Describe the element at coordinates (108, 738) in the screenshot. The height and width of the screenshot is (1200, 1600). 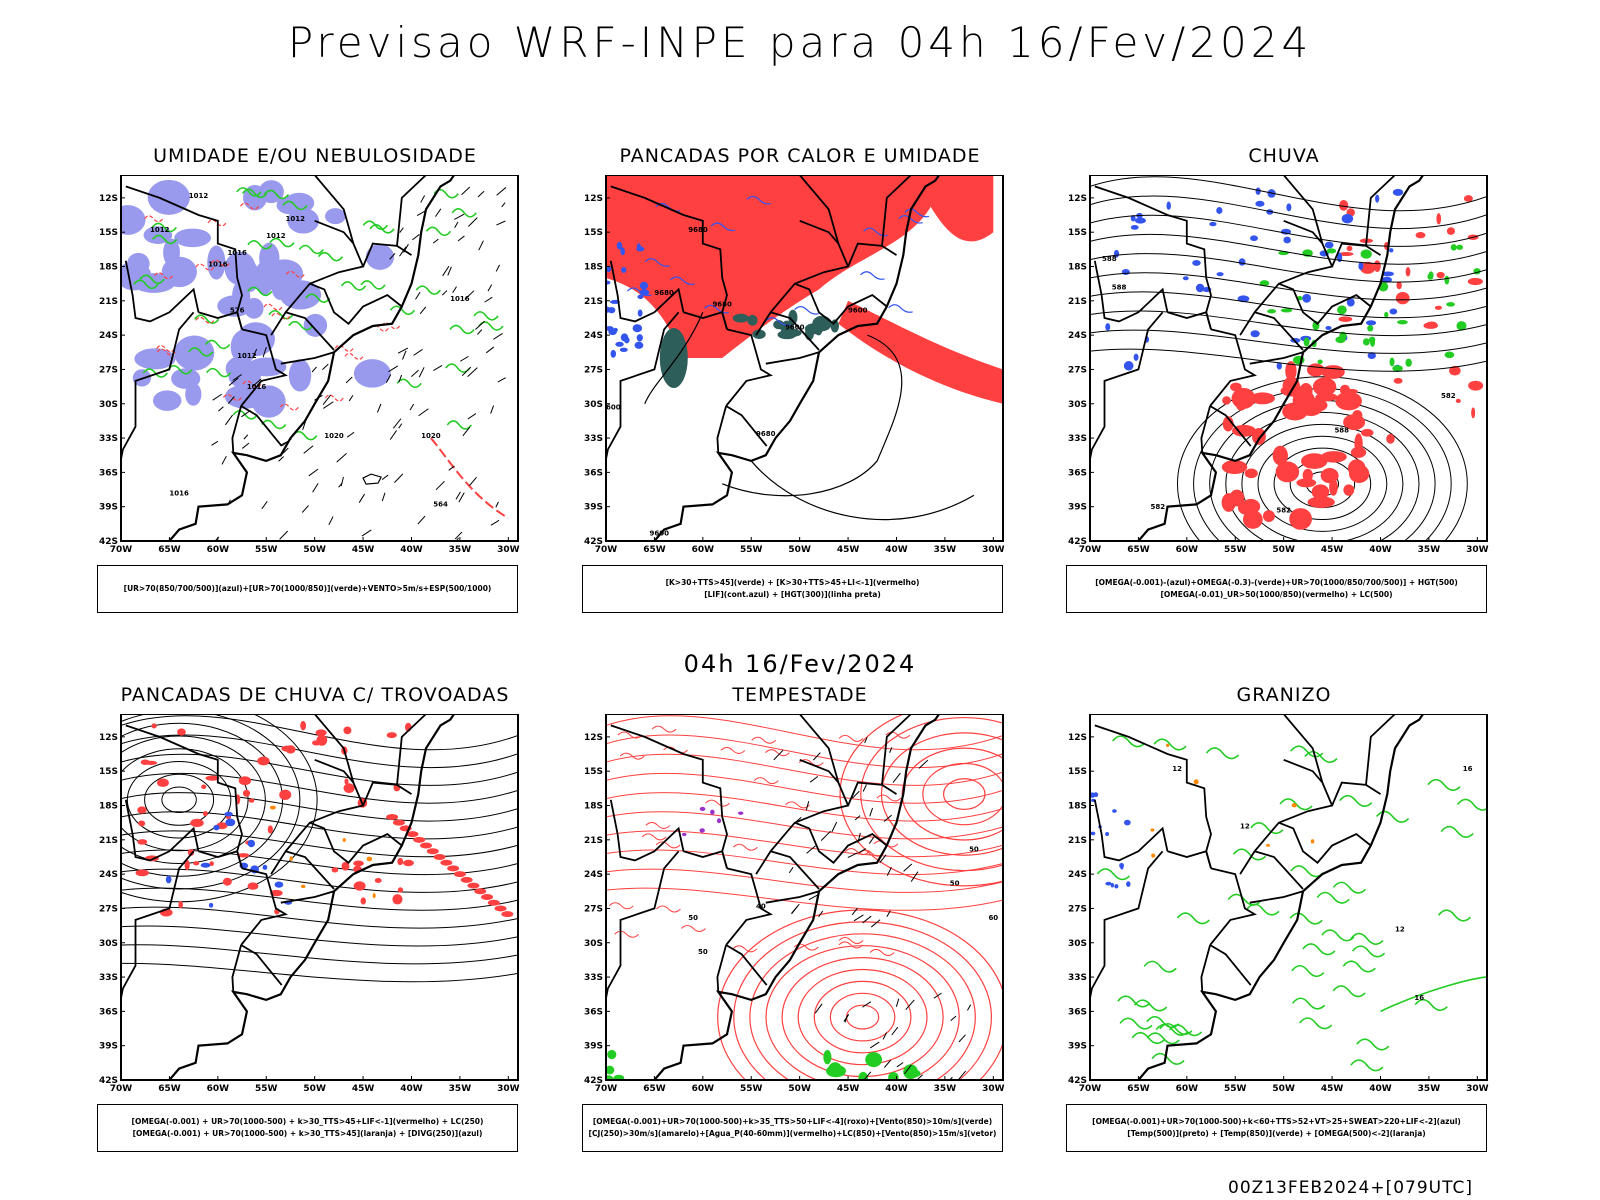
I see `lat-tick-label: 12S` at that location.